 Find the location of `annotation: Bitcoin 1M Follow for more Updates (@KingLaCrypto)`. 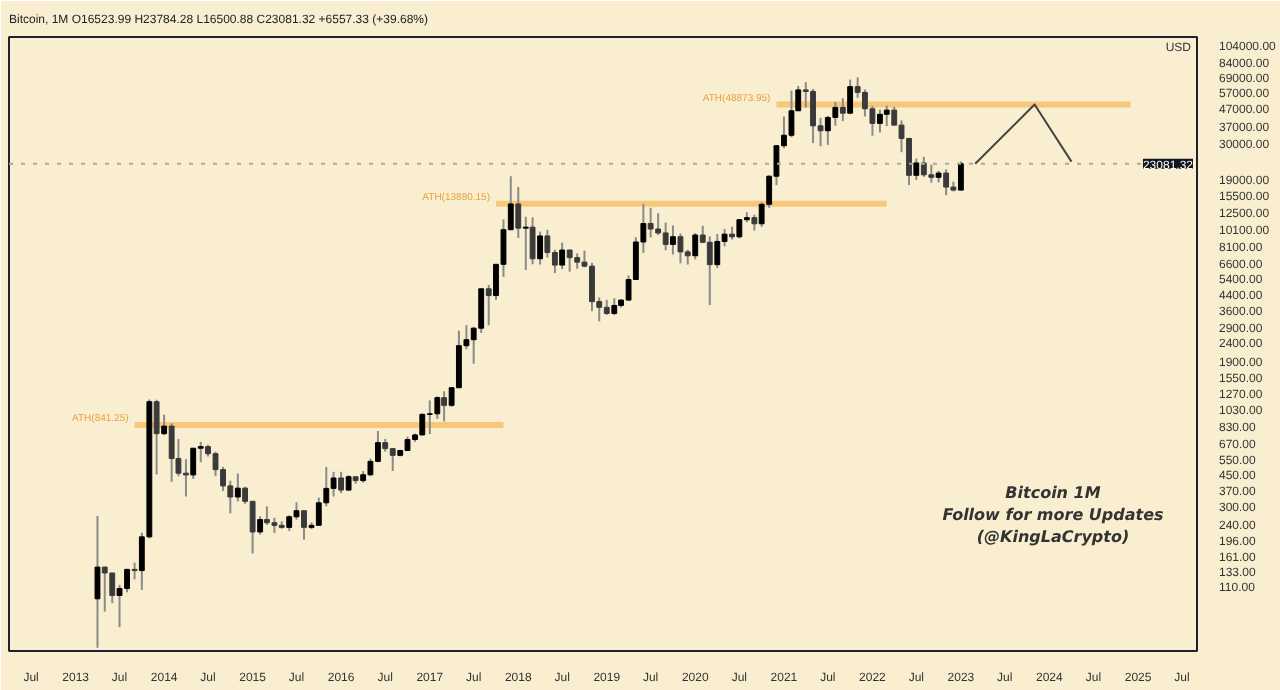

annotation: Bitcoin 1M Follow for more Updates (@KingLaCrypto) is located at coordinates (1053, 515).